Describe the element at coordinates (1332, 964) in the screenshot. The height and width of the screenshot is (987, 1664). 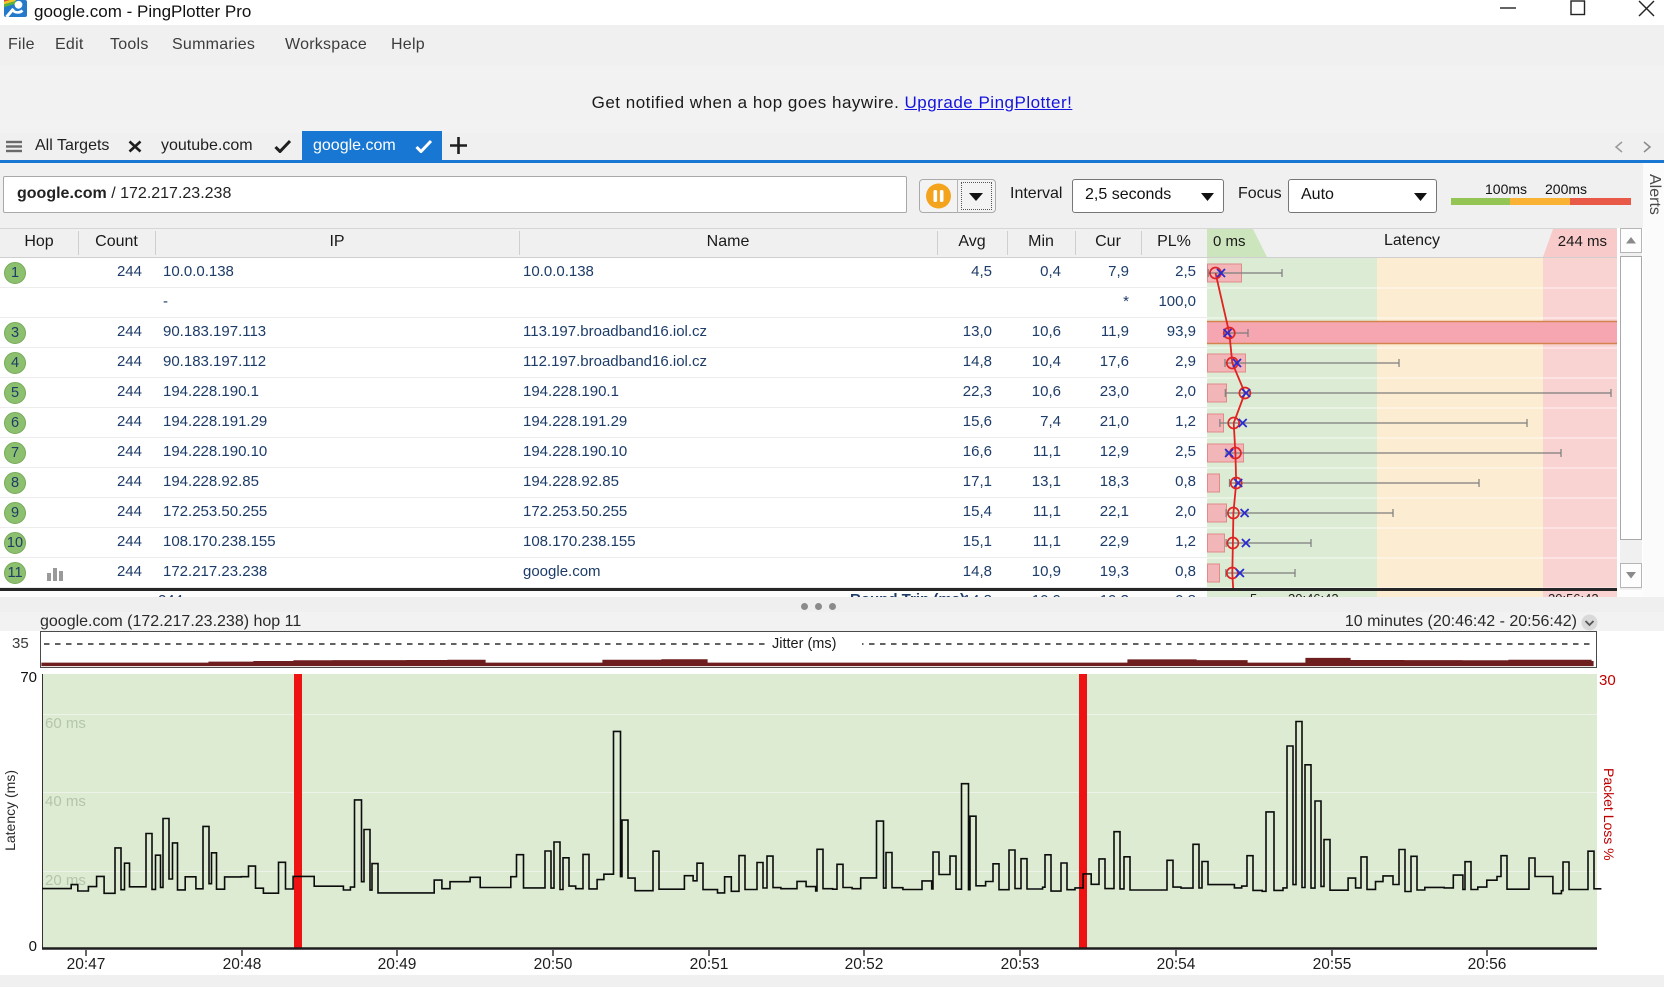
I see `svg-text: 20:55` at that location.